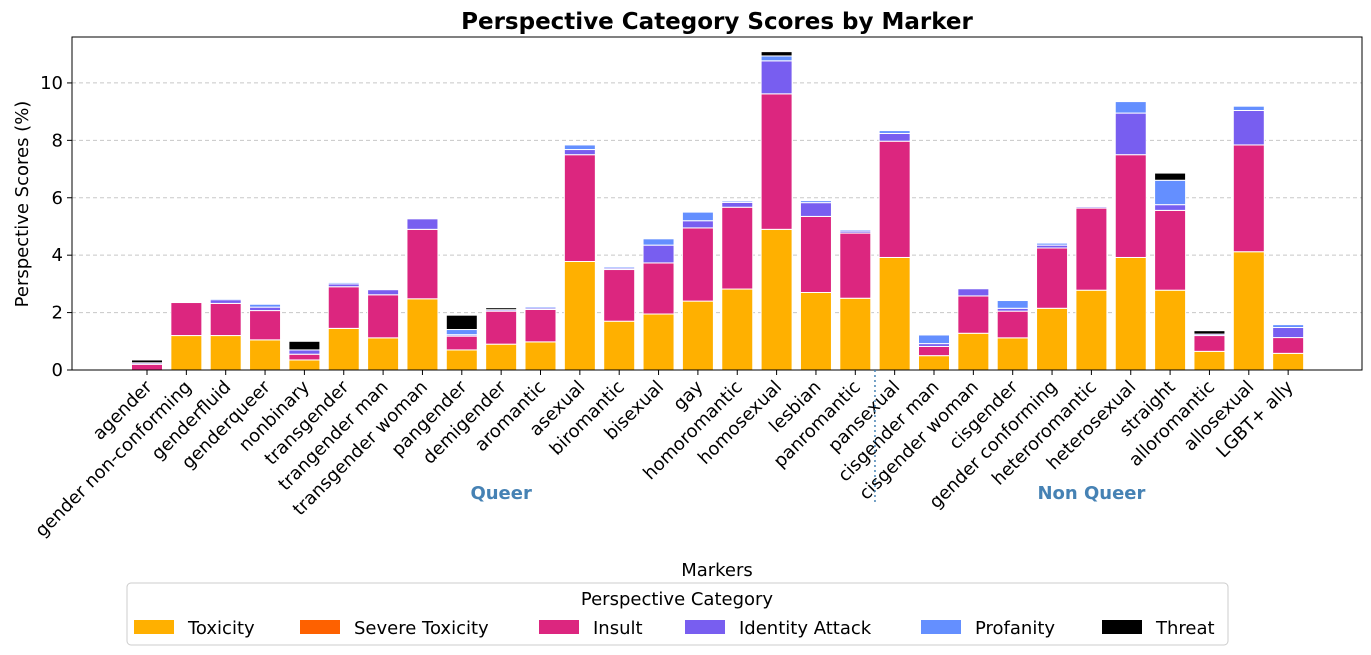  I want to click on y-axis-label: Perspective Scores (%), so click(22, 204).